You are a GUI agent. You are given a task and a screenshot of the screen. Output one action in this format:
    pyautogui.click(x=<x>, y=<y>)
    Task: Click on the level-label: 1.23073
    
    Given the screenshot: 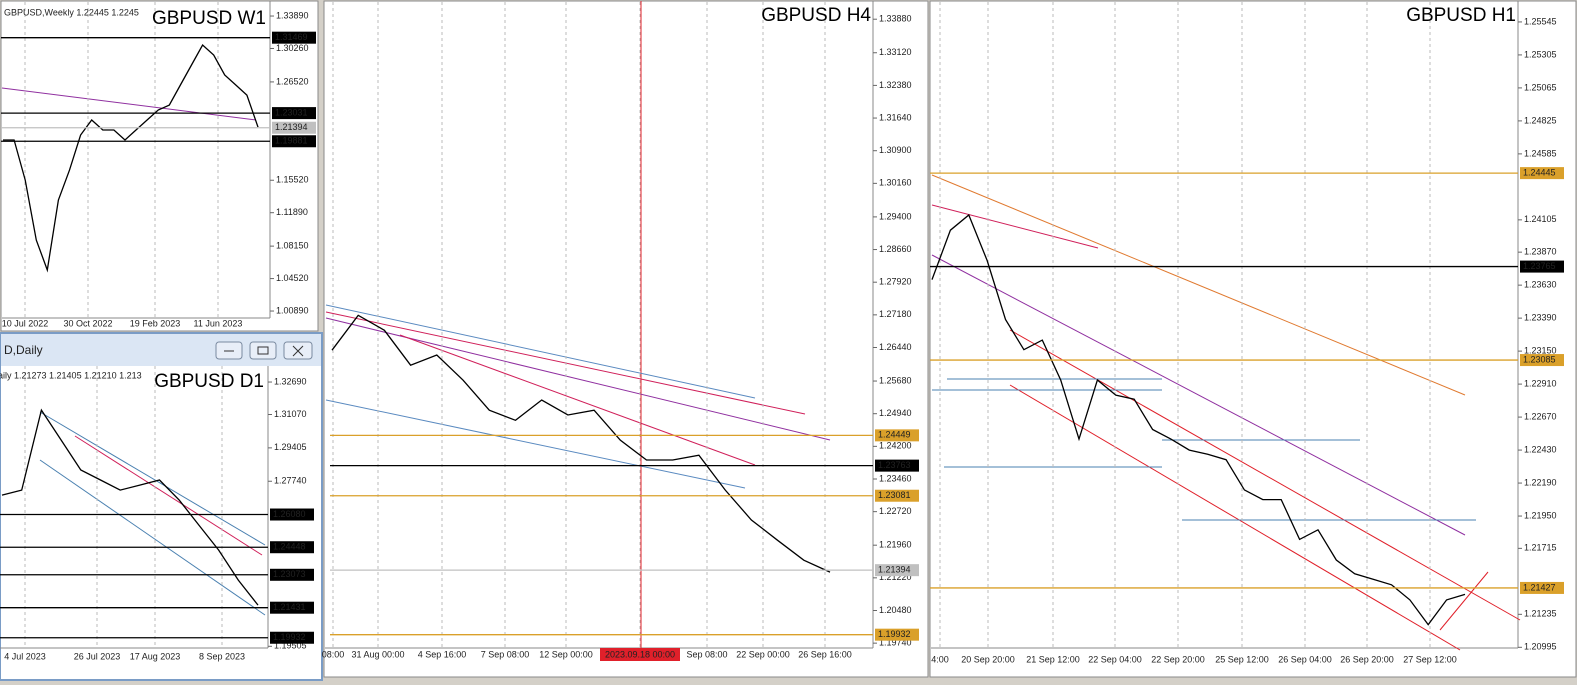 What is the action you would take?
    pyautogui.click(x=289, y=574)
    